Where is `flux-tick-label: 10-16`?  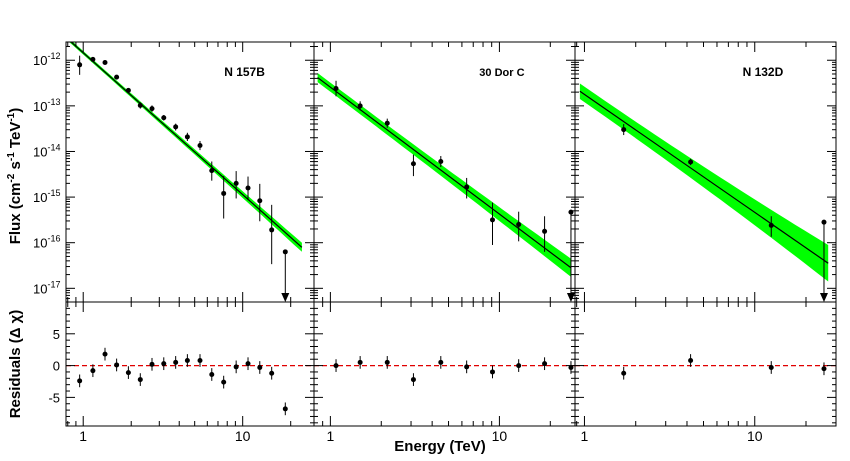
flux-tick-label: 10-16 is located at coordinates (46, 242).